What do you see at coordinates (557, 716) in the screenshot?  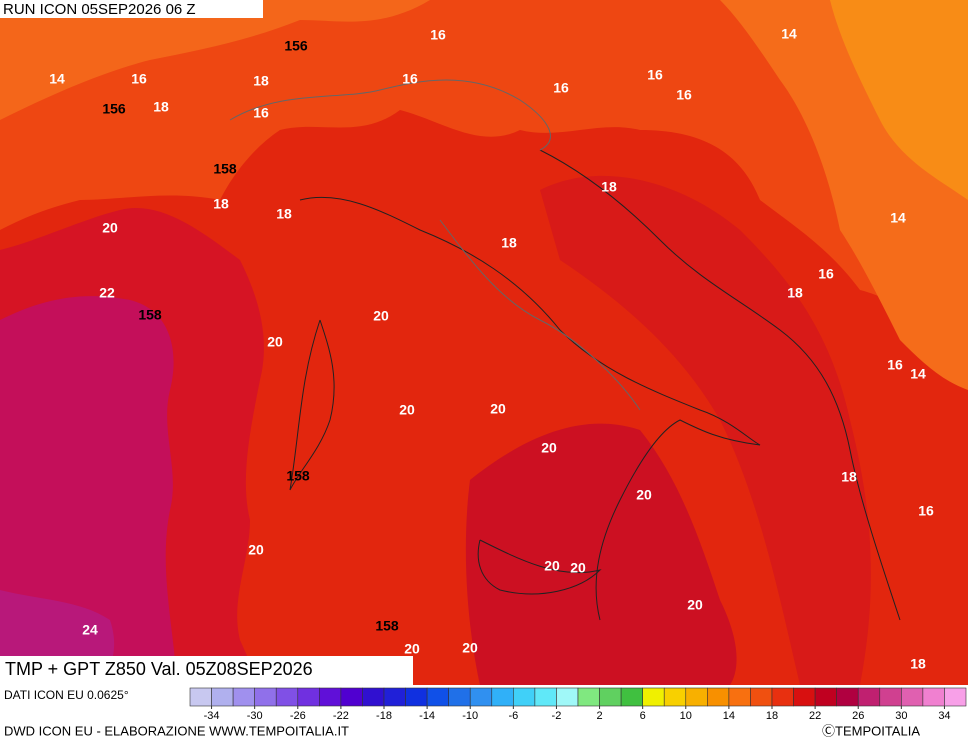 I see `colorbar-tick-label: -2` at bounding box center [557, 716].